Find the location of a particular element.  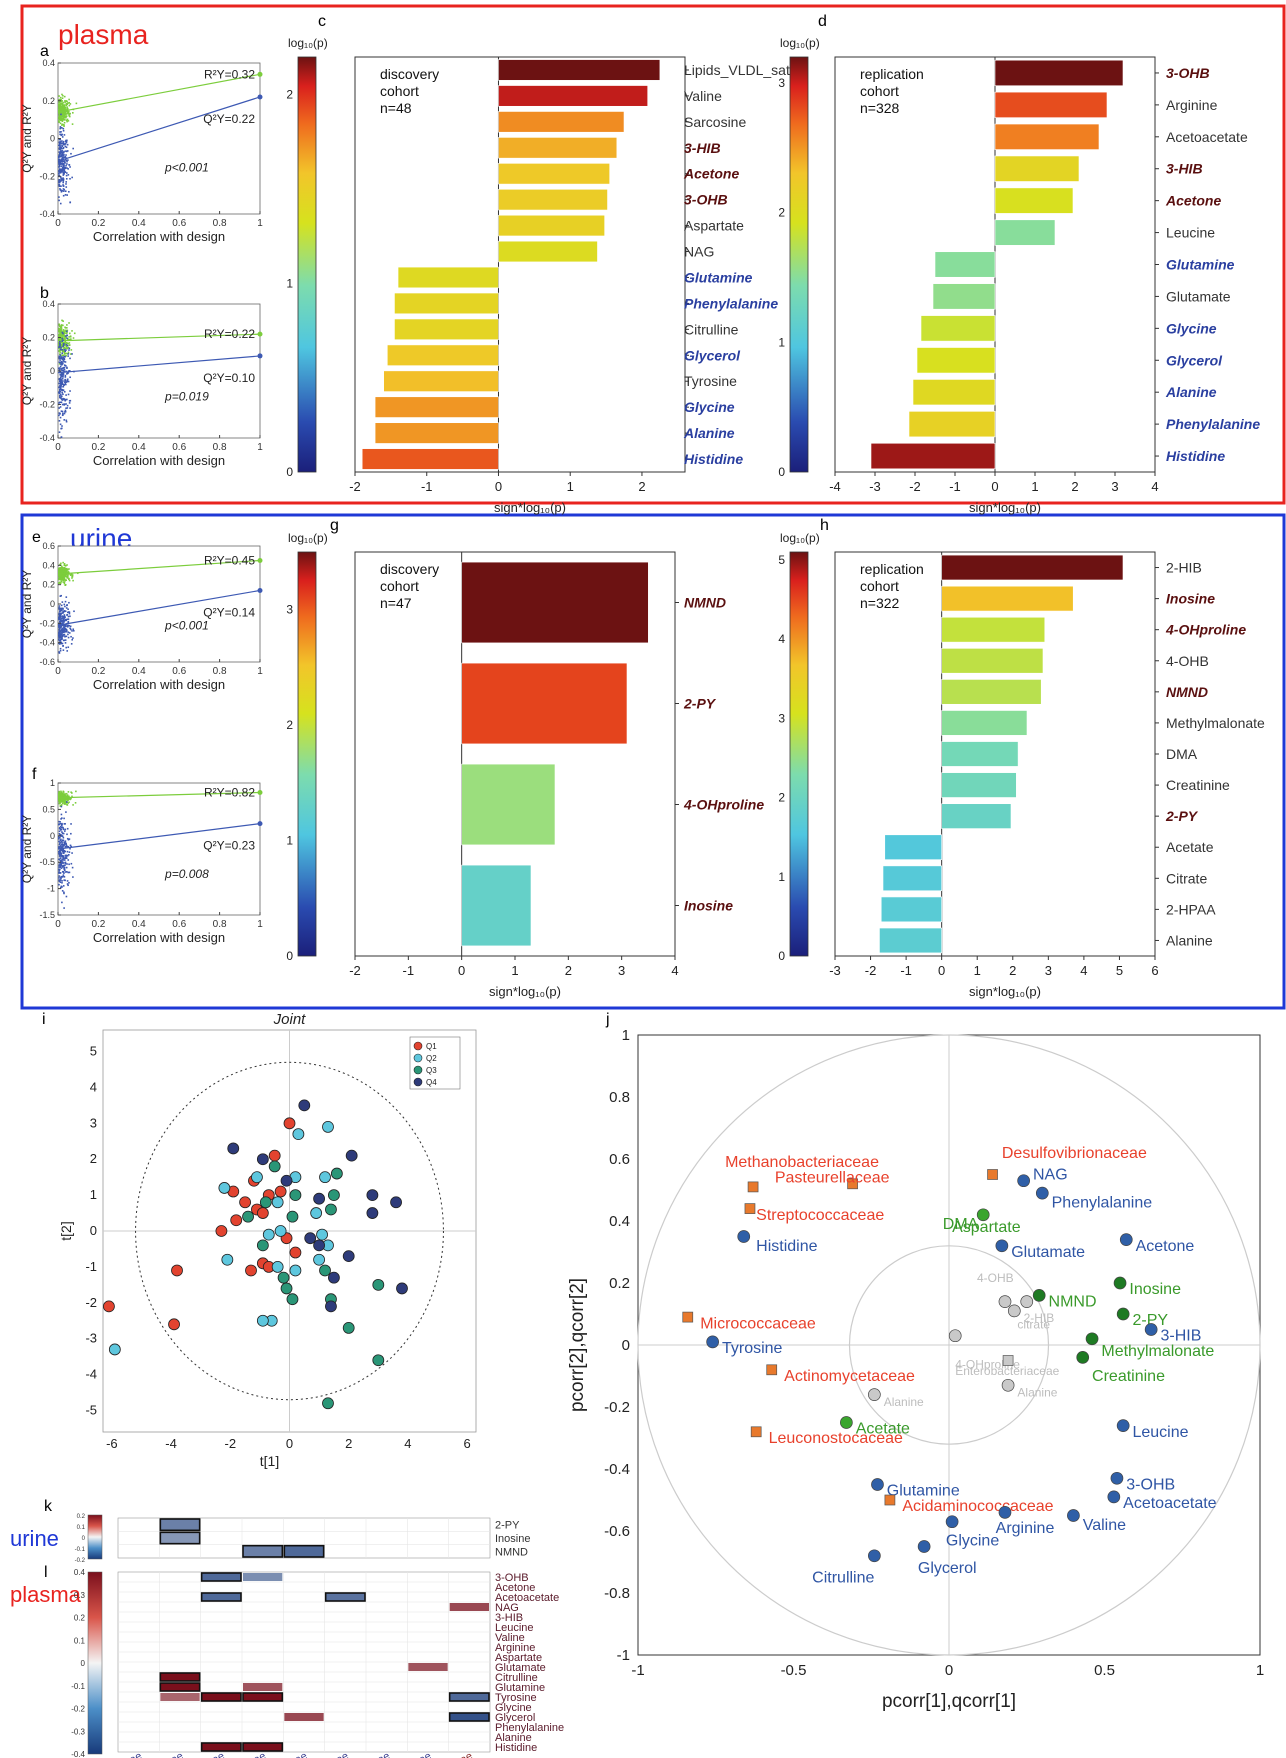

category-label: 2-HIB is located at coordinates (1184, 568).